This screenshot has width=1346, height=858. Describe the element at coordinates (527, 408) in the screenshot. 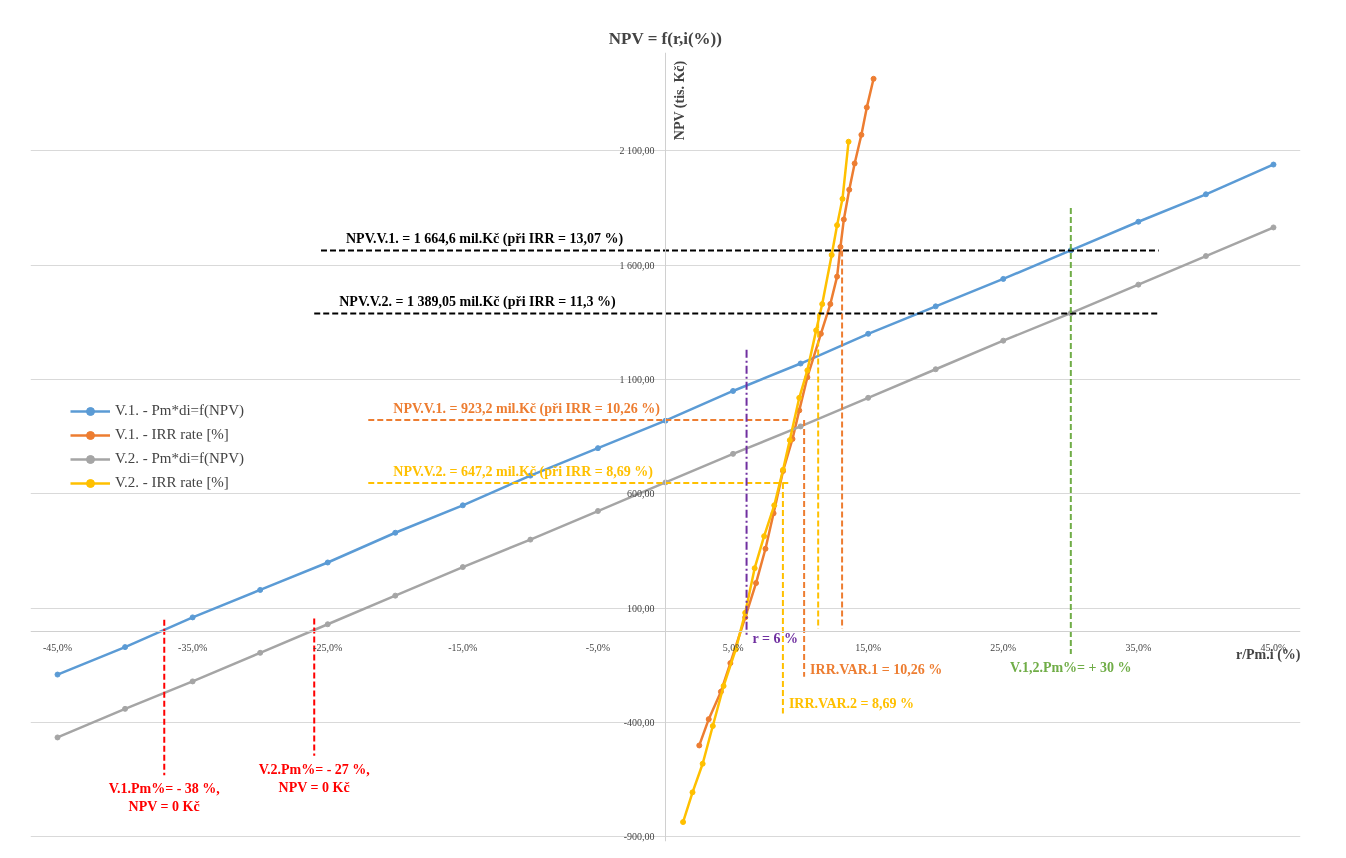

I see `annotation: NPV.V.1. = 923,2 mil.Kč (při IRR = 10,26 %)` at that location.